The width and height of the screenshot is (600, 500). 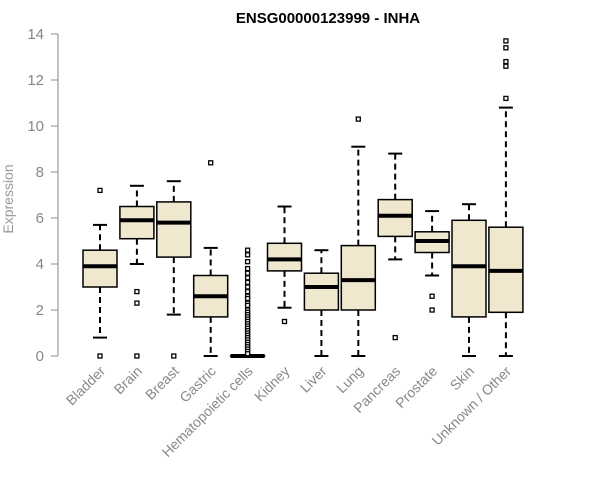 I want to click on box-pancreas, so click(x=395, y=246).